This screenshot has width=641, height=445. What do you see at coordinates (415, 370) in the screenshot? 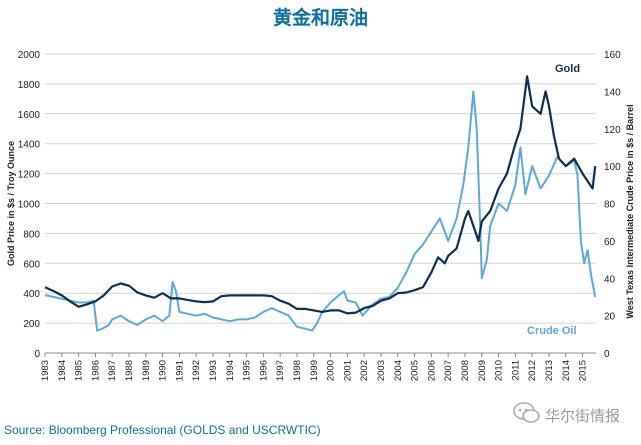
I see `x-tick-label: 2005` at bounding box center [415, 370].